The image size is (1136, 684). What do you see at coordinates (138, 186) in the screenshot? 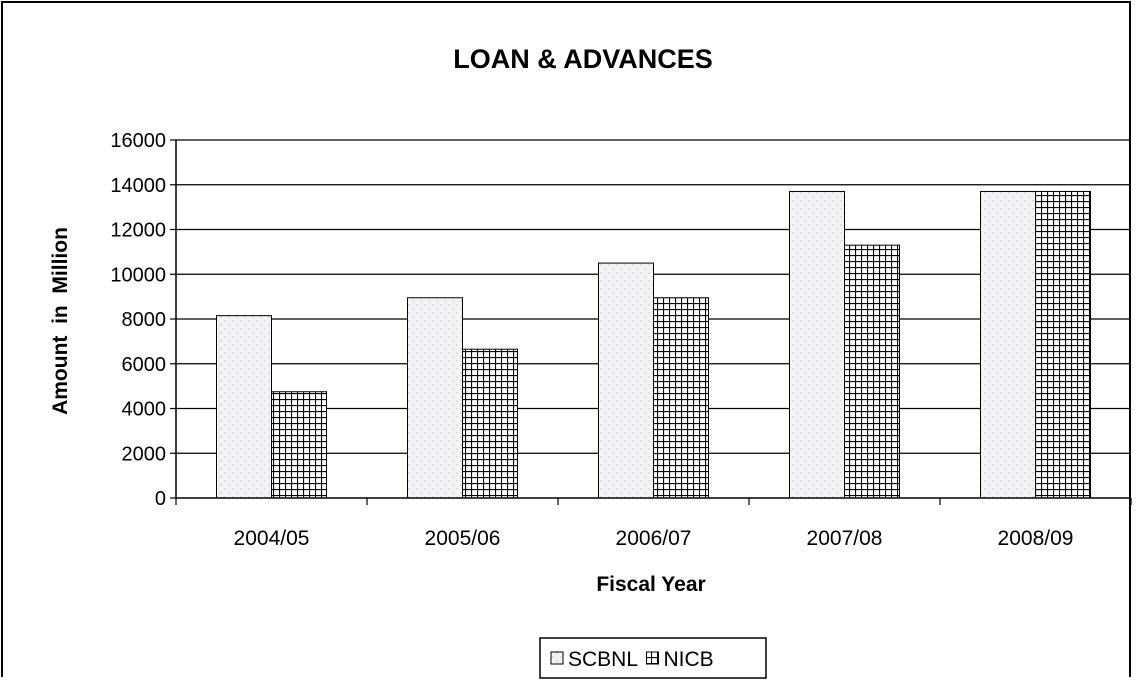
I see `y-tick-label: 14000` at bounding box center [138, 186].